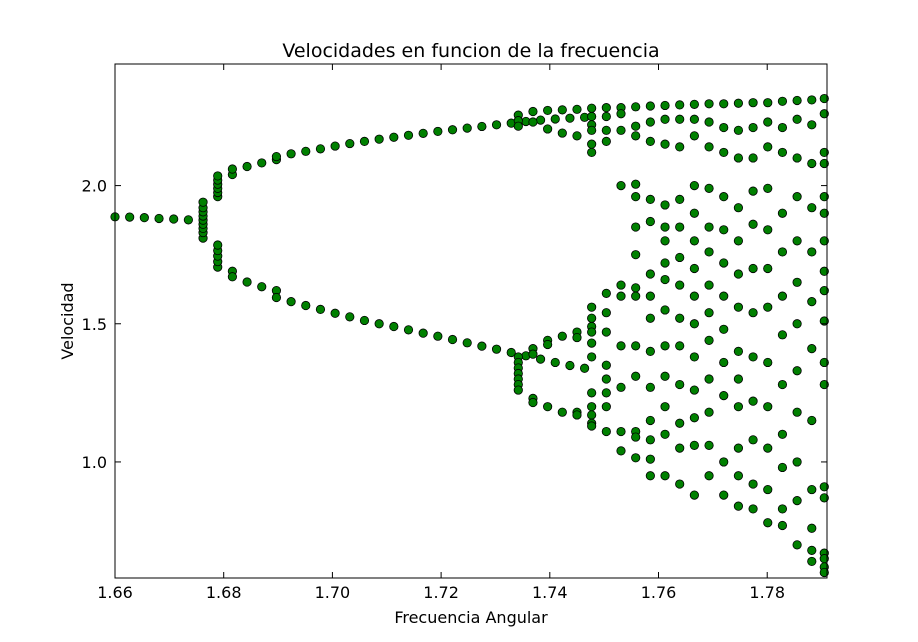  Describe the element at coordinates (471, 617) in the screenshot. I see `x-axis-label: Frecuencia Angular` at that location.